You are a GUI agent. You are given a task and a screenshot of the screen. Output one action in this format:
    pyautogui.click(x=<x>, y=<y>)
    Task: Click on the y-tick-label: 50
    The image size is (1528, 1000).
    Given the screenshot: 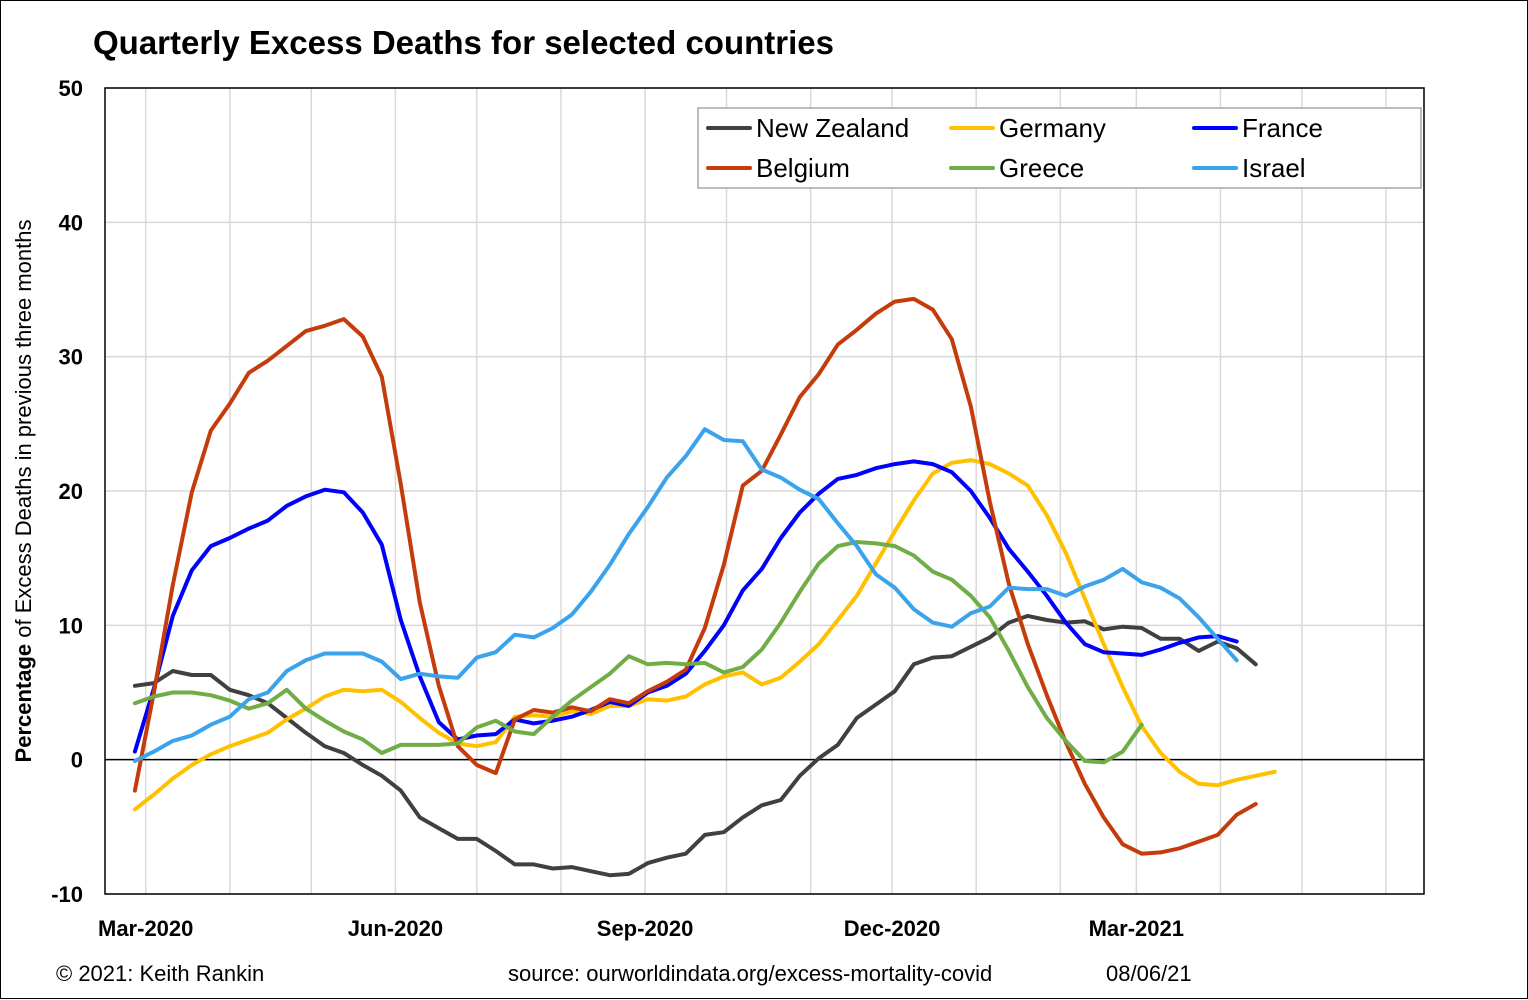 What is the action you would take?
    pyautogui.click(x=71, y=88)
    